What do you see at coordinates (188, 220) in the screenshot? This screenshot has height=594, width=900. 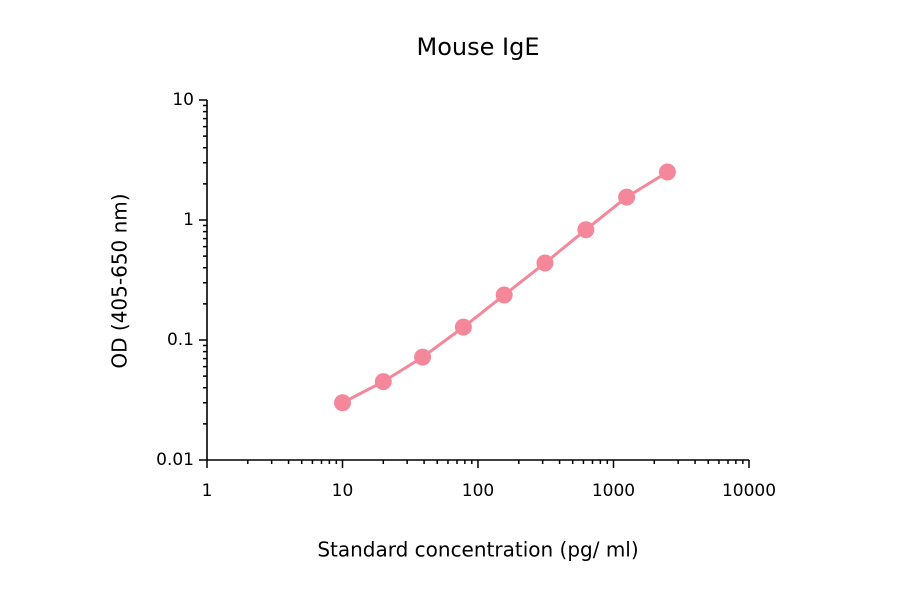 I see `y-tick-label: 1` at bounding box center [188, 220].